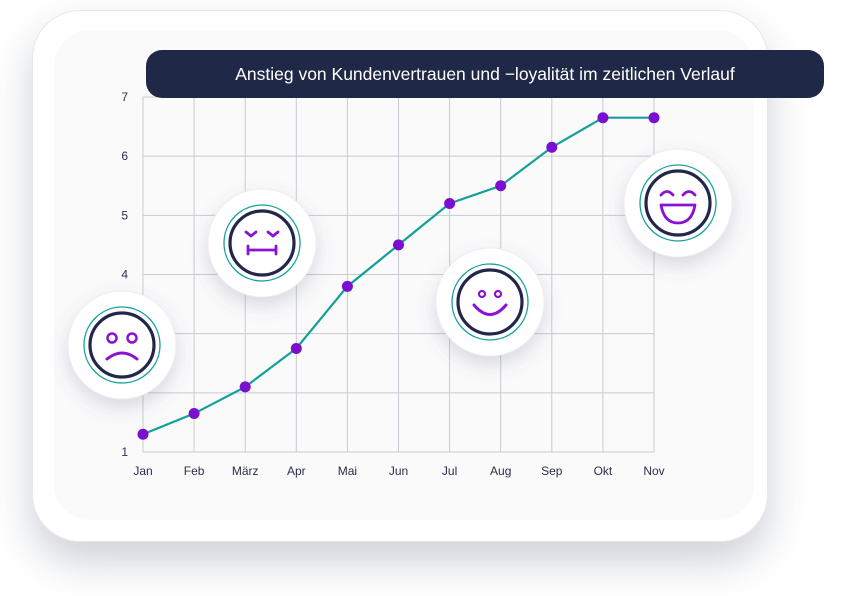  Describe the element at coordinates (347, 471) in the screenshot. I see `x-tick-label: Mai` at that location.